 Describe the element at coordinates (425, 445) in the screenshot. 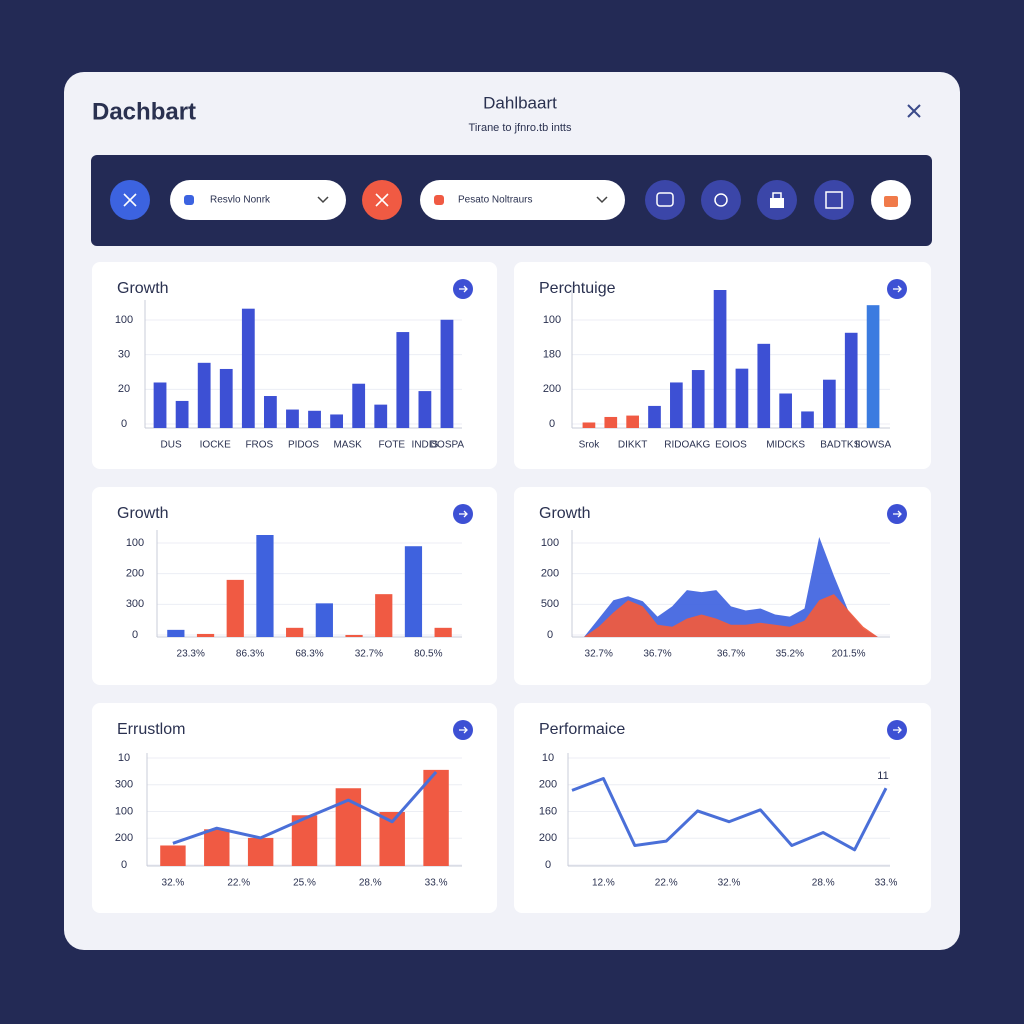

I see `x-tick-label: INDIS` at that location.